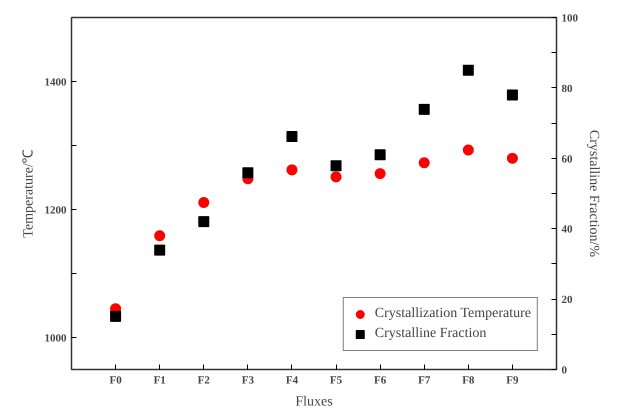  Describe the element at coordinates (336, 380) in the screenshot. I see `x-tick-label: F5` at that location.